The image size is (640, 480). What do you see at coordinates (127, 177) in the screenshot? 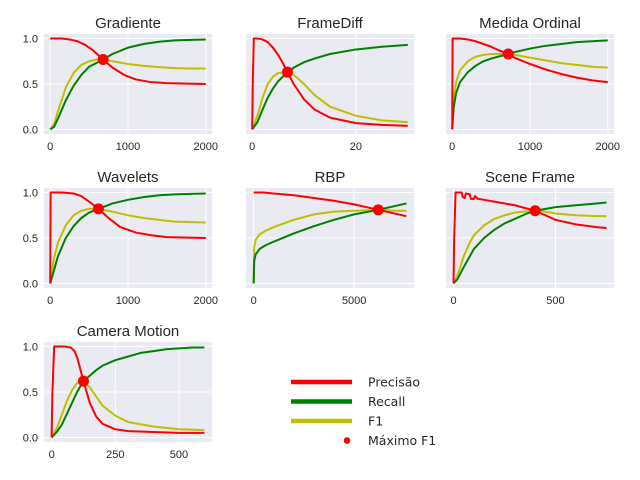
I see `subplot-title: Wavelets` at bounding box center [127, 177].